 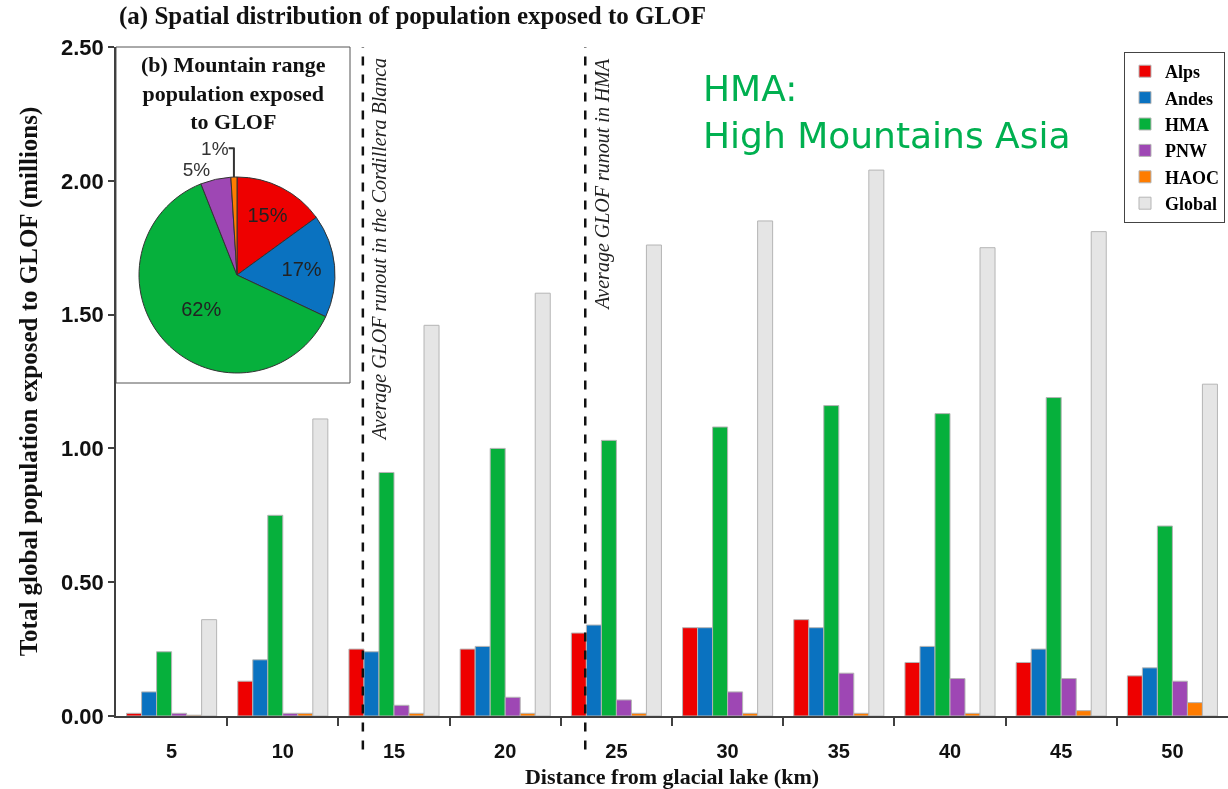 What do you see at coordinates (1061, 750) in the screenshot?
I see `x-tick-label: 45` at bounding box center [1061, 750].